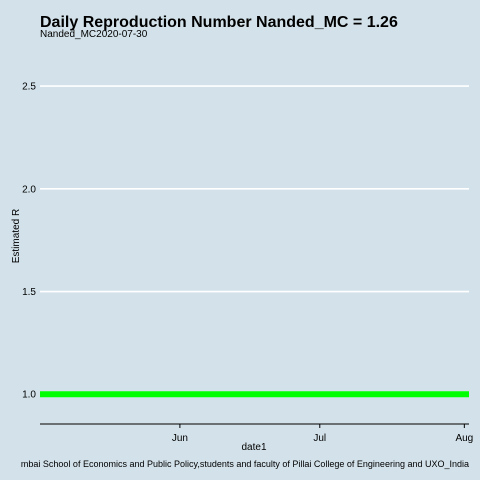 This screenshot has width=480, height=480. What do you see at coordinates (180, 438) in the screenshot?
I see `x-tick-label: Jun` at bounding box center [180, 438].